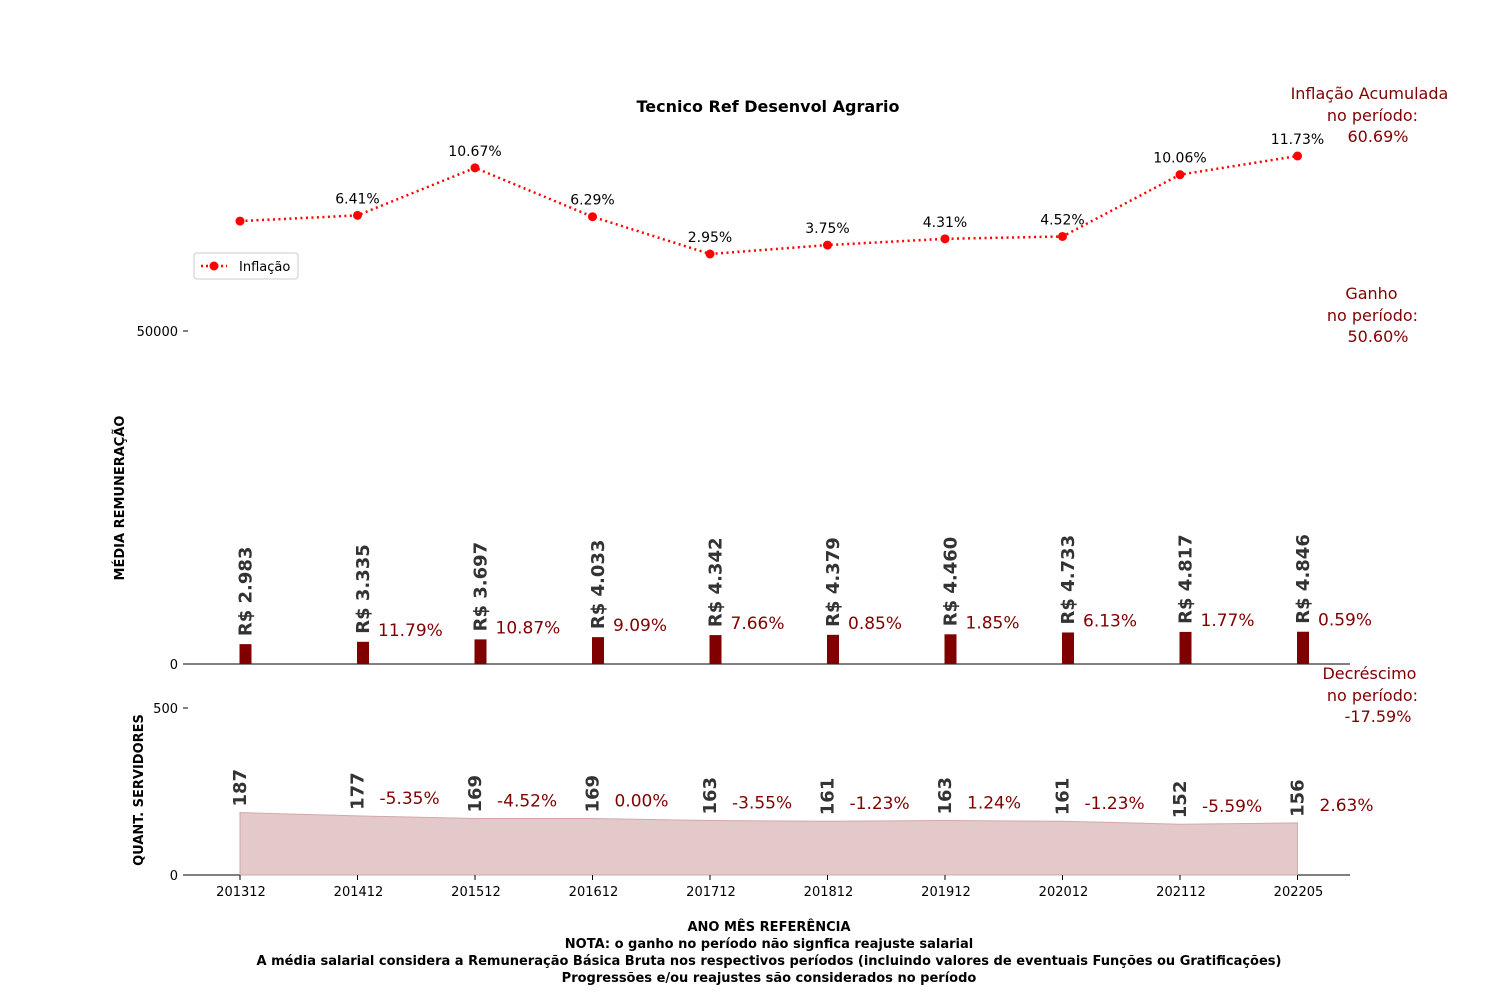  I want to click on inflation-point-label: 6.41%, so click(357, 199).